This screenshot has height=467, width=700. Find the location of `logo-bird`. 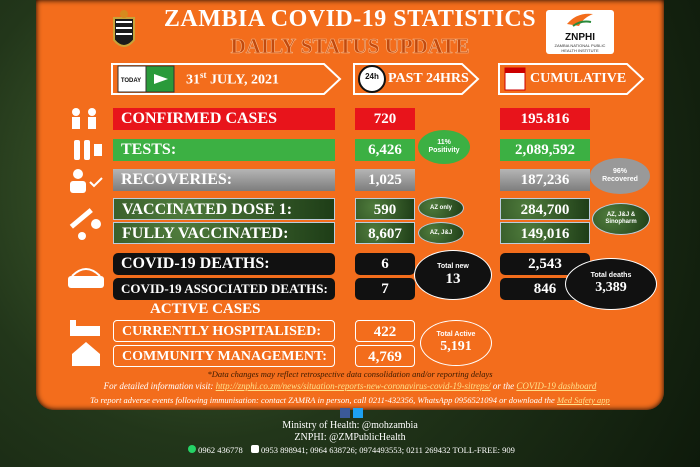

logo-bird is located at coordinates (580, 20).